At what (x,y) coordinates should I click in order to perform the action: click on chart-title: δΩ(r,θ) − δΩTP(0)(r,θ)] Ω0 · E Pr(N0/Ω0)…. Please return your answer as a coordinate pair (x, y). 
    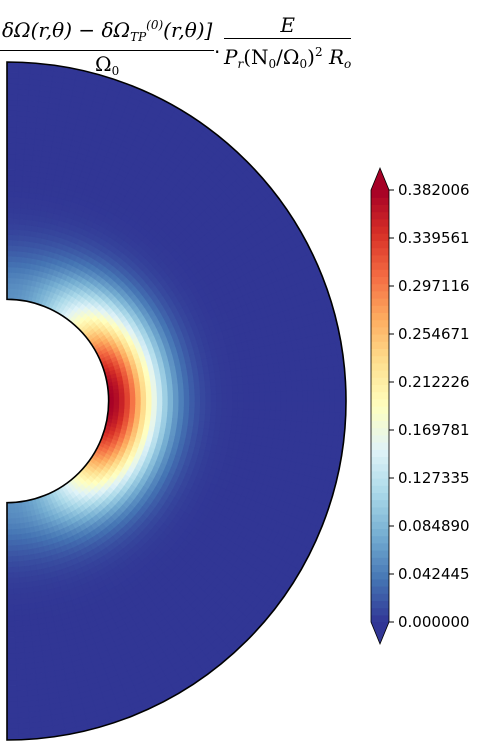
    Looking at the image, I should click on (250, 47).